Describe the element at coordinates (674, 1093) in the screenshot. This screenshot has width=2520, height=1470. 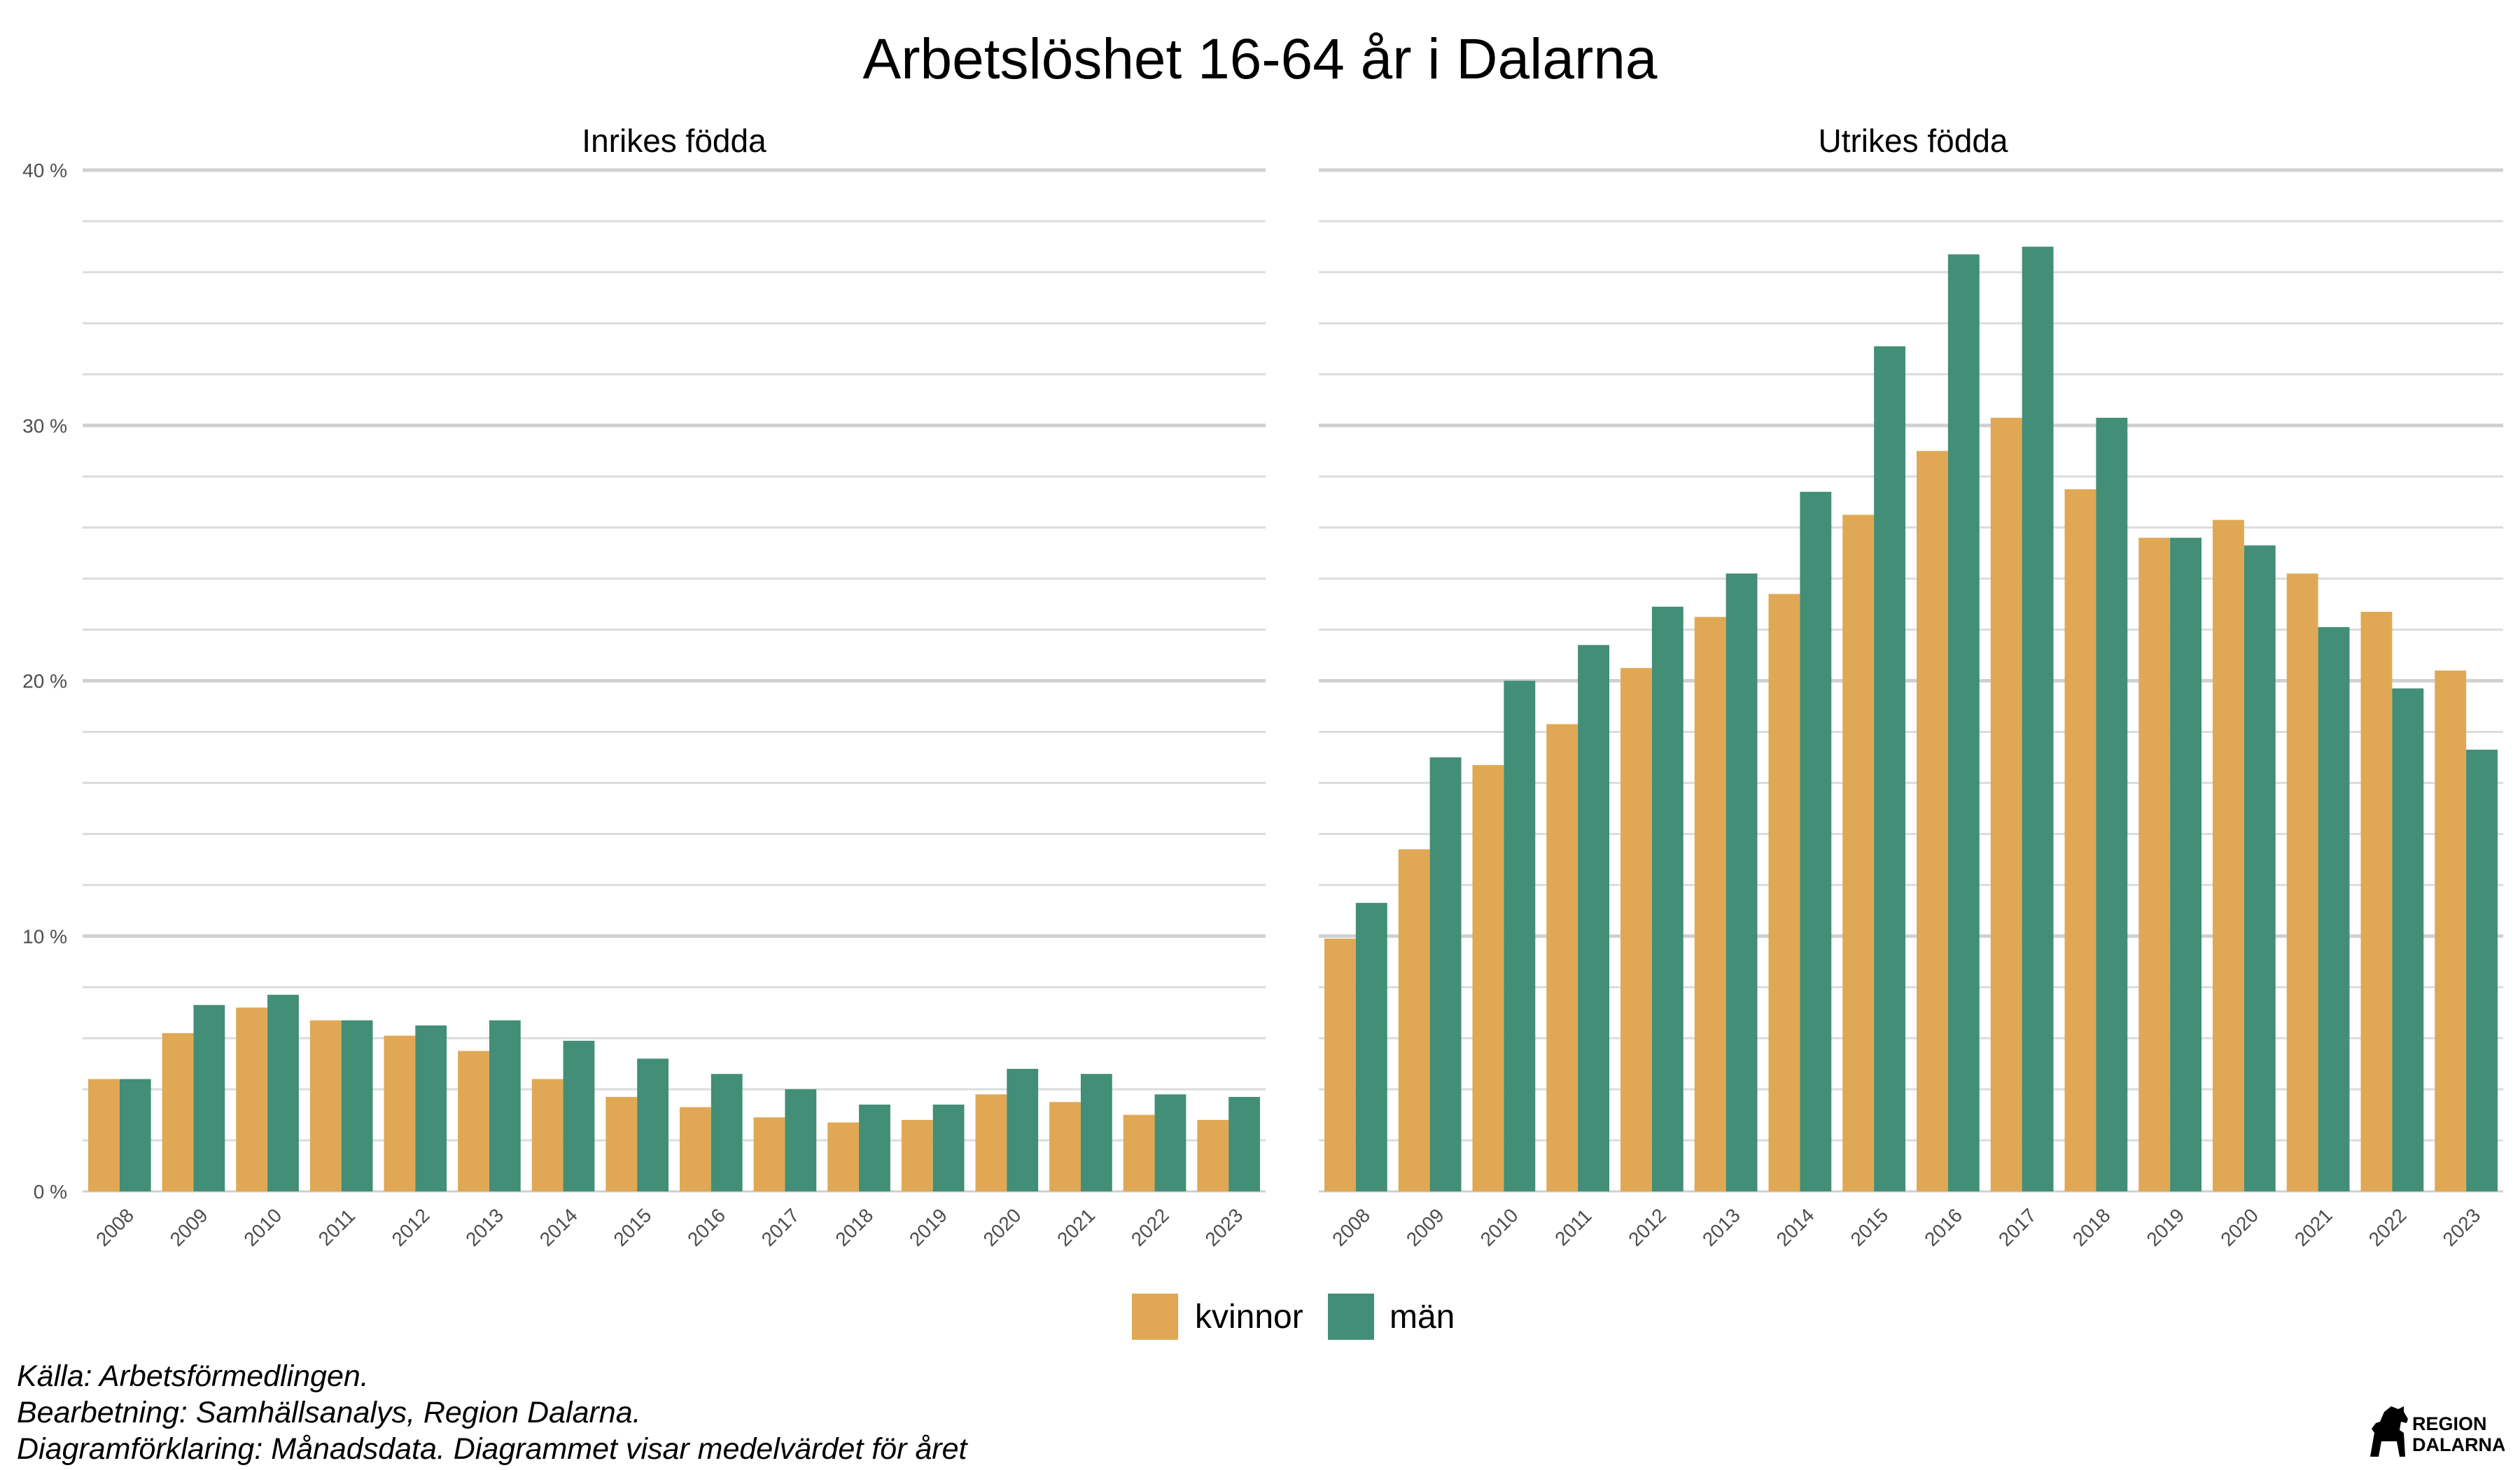
I see `bars` at that location.